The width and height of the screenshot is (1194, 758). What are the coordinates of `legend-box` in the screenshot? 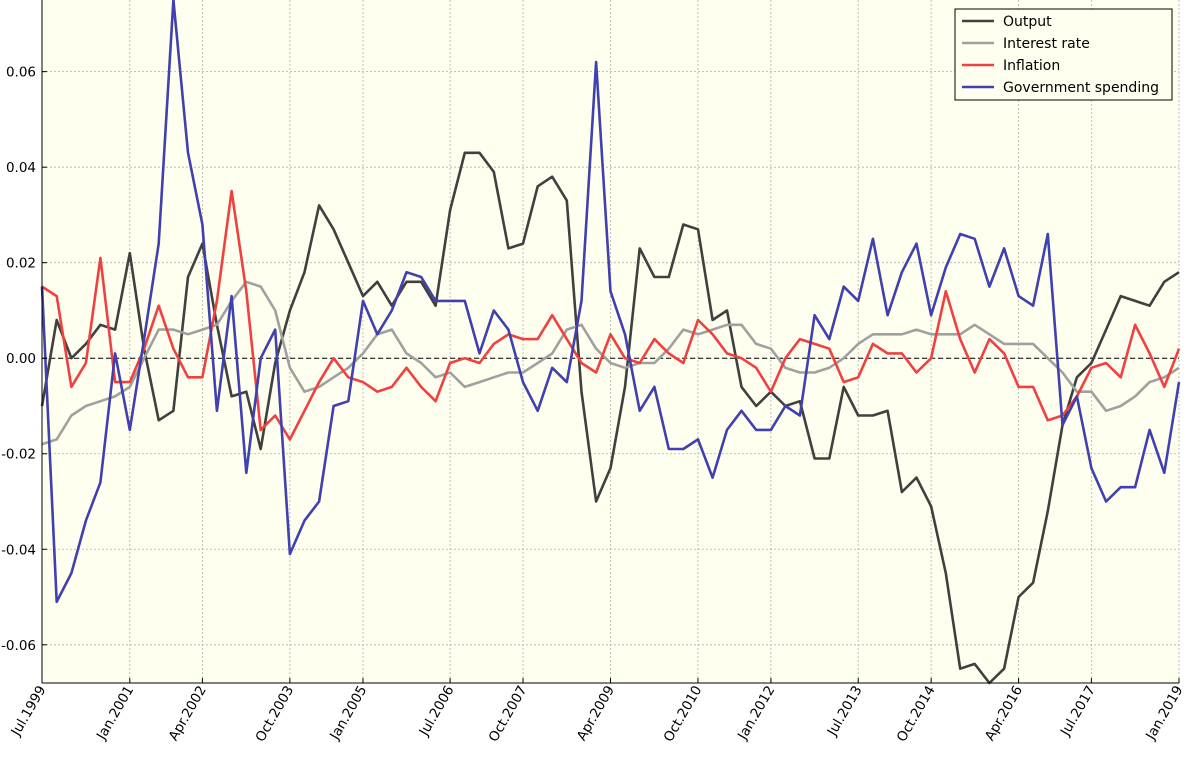 It's located at (1063, 54).